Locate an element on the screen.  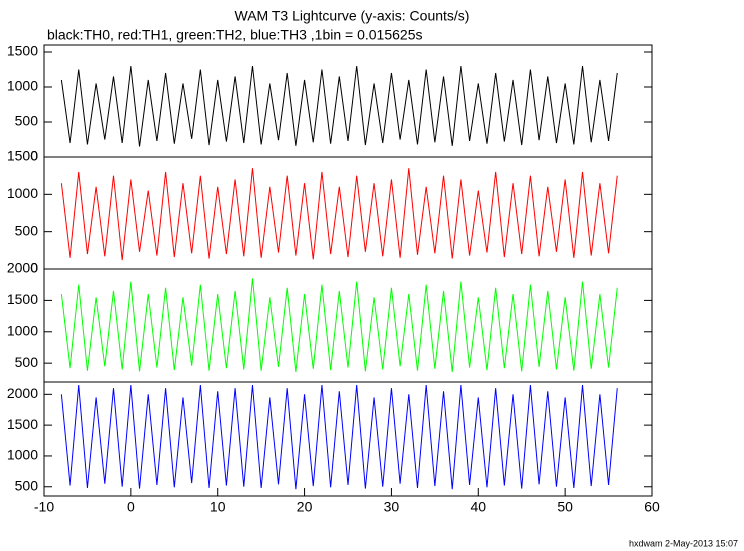
x-tick-label: 50 is located at coordinates (565, 507).